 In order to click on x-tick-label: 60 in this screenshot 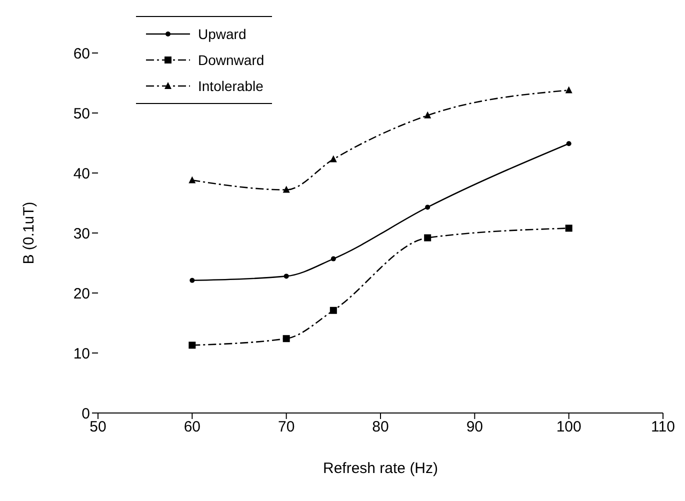, I will do `click(192, 427)`.